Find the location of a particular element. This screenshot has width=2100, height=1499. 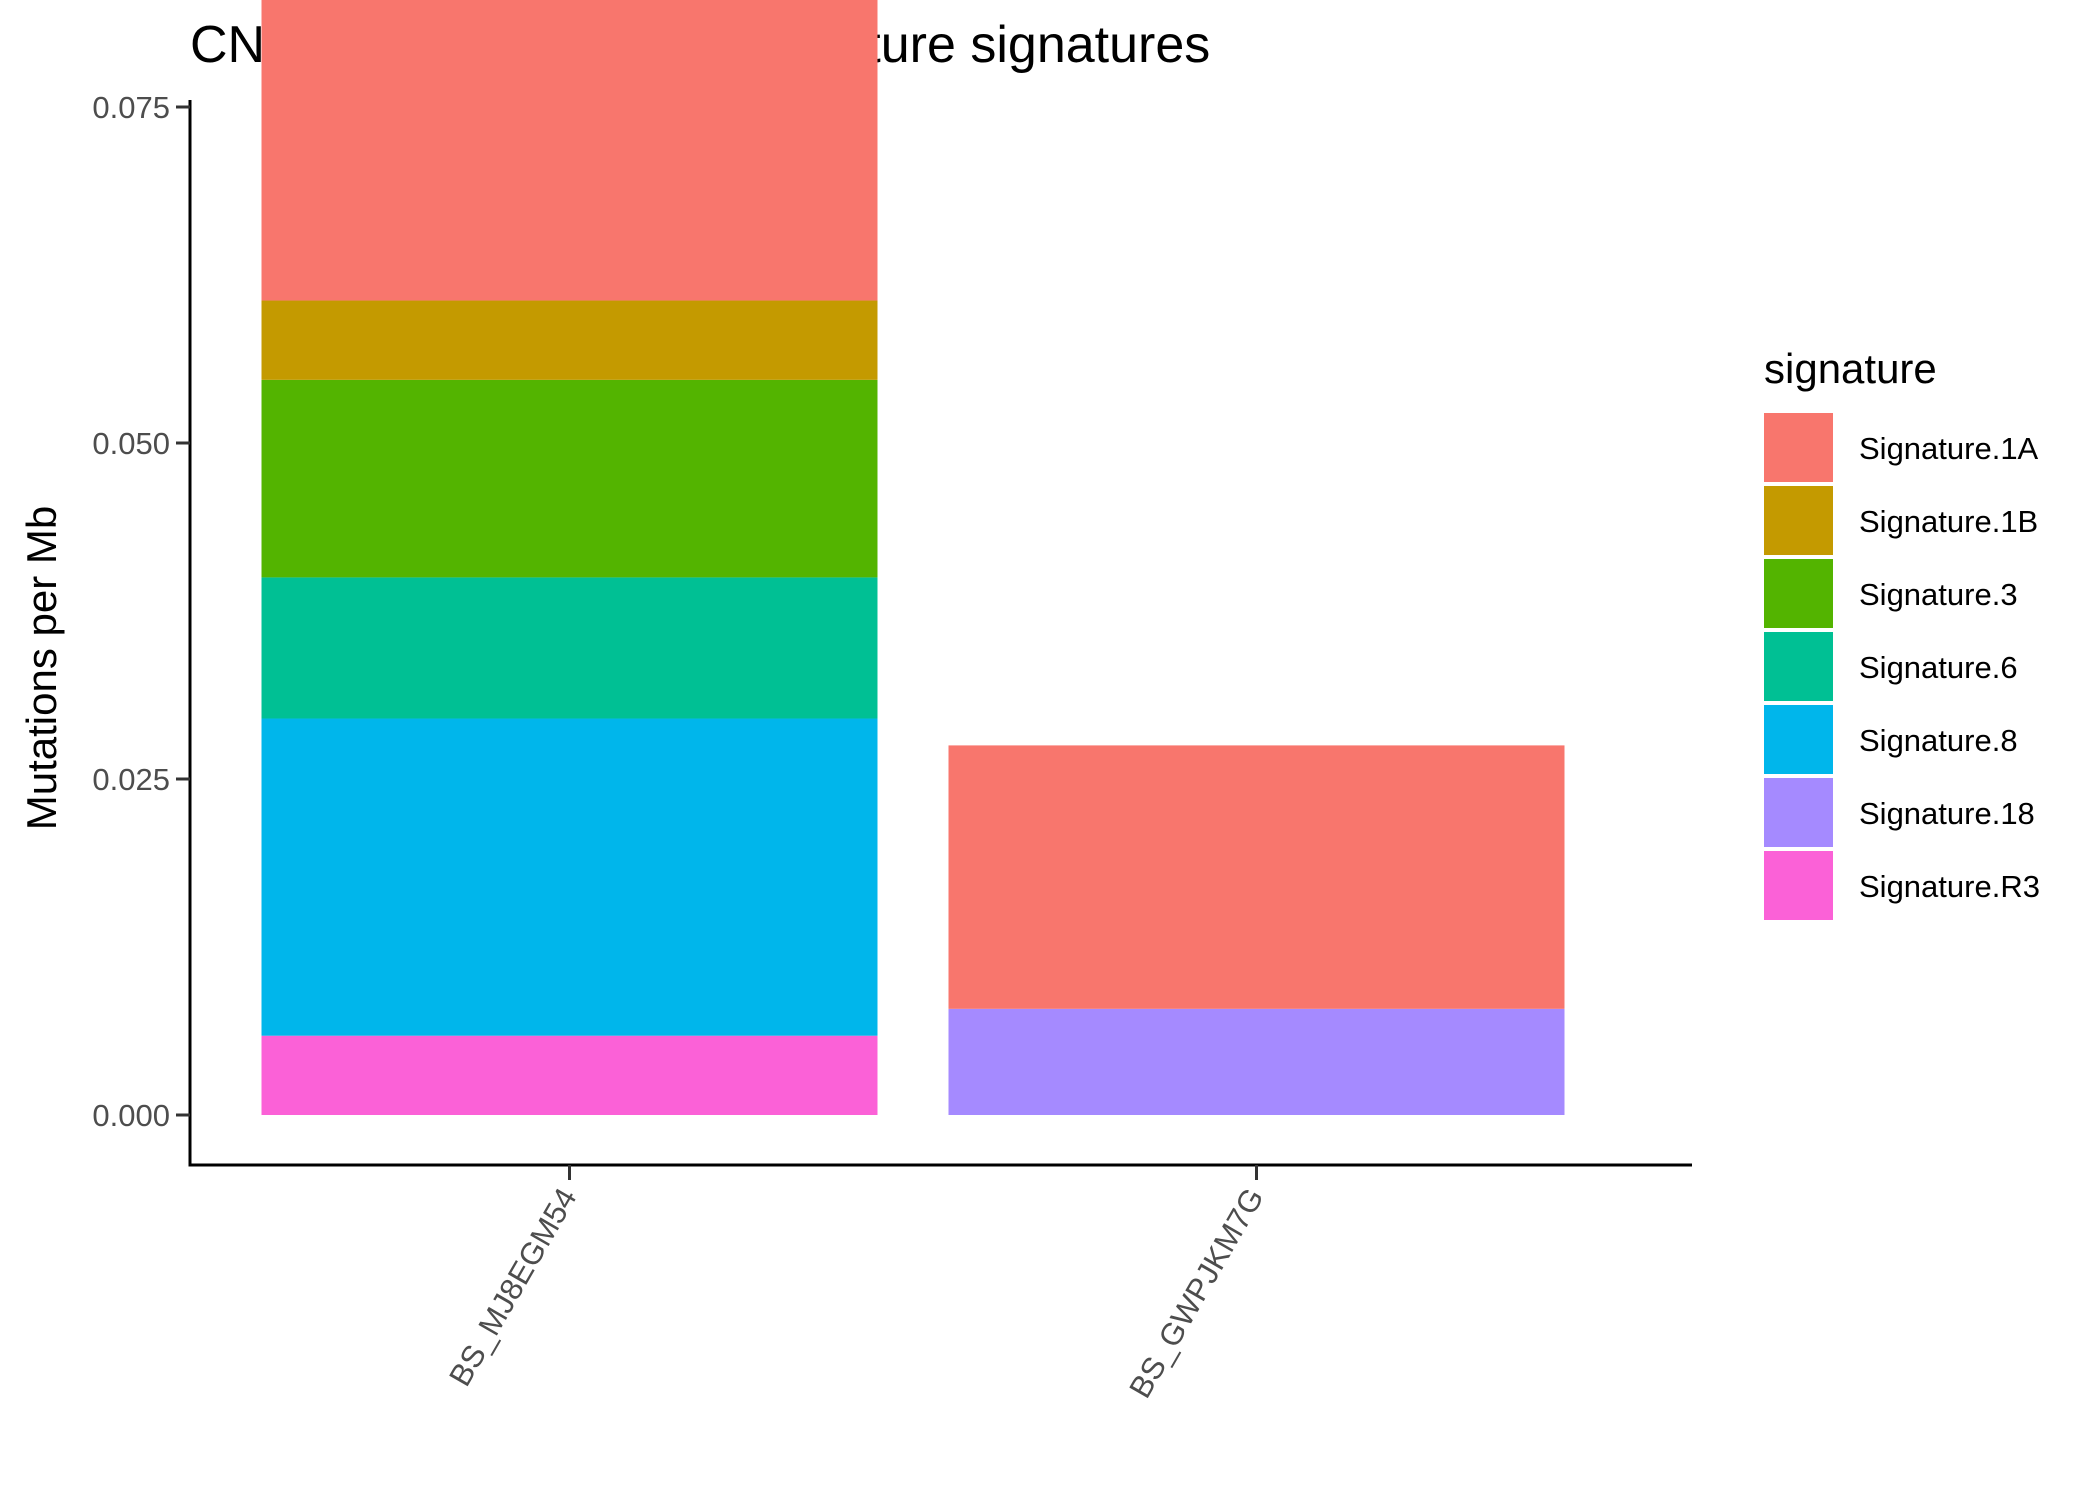

legend-item-signature-18: Signature.18 is located at coordinates (1899, 812).